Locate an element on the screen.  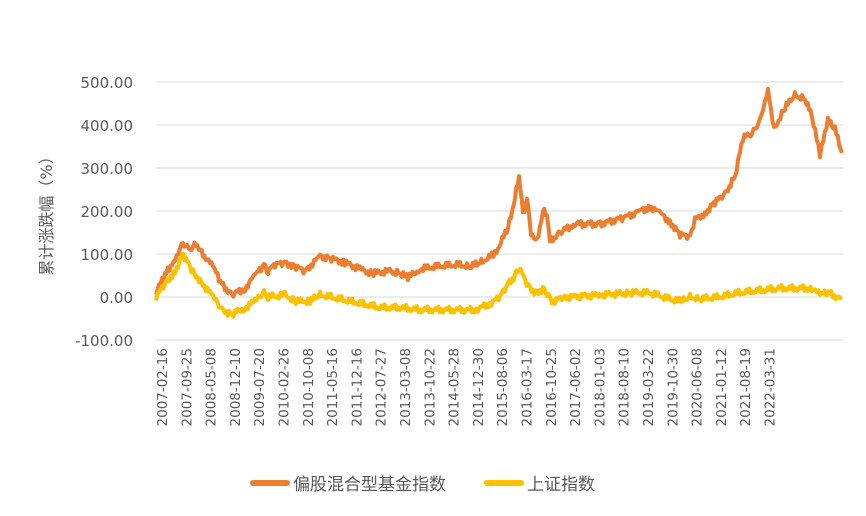
legend-label: 上证指数 is located at coordinates (561, 485).